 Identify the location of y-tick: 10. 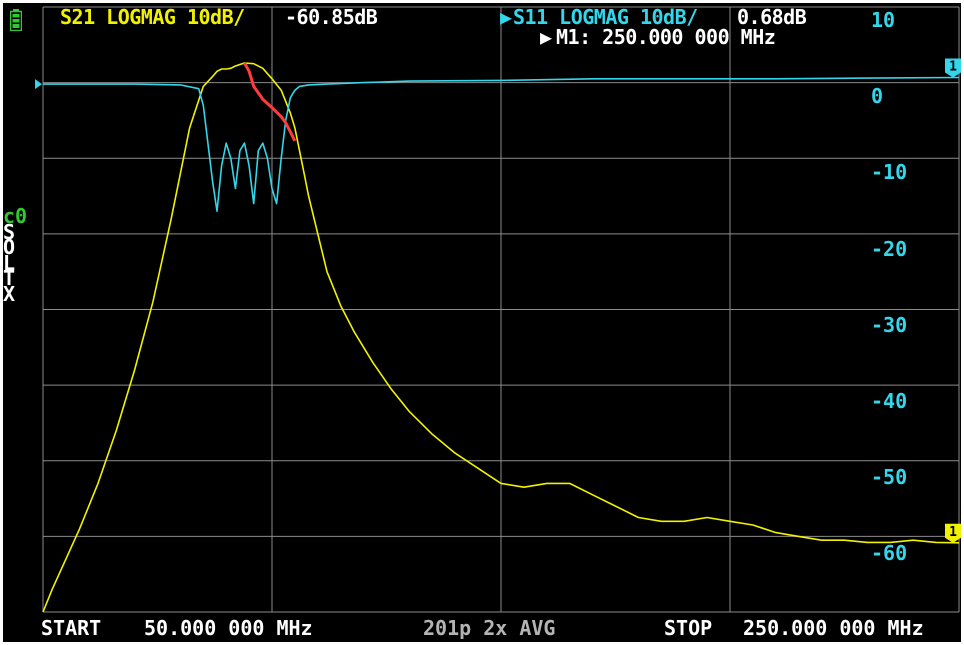
(883, 20).